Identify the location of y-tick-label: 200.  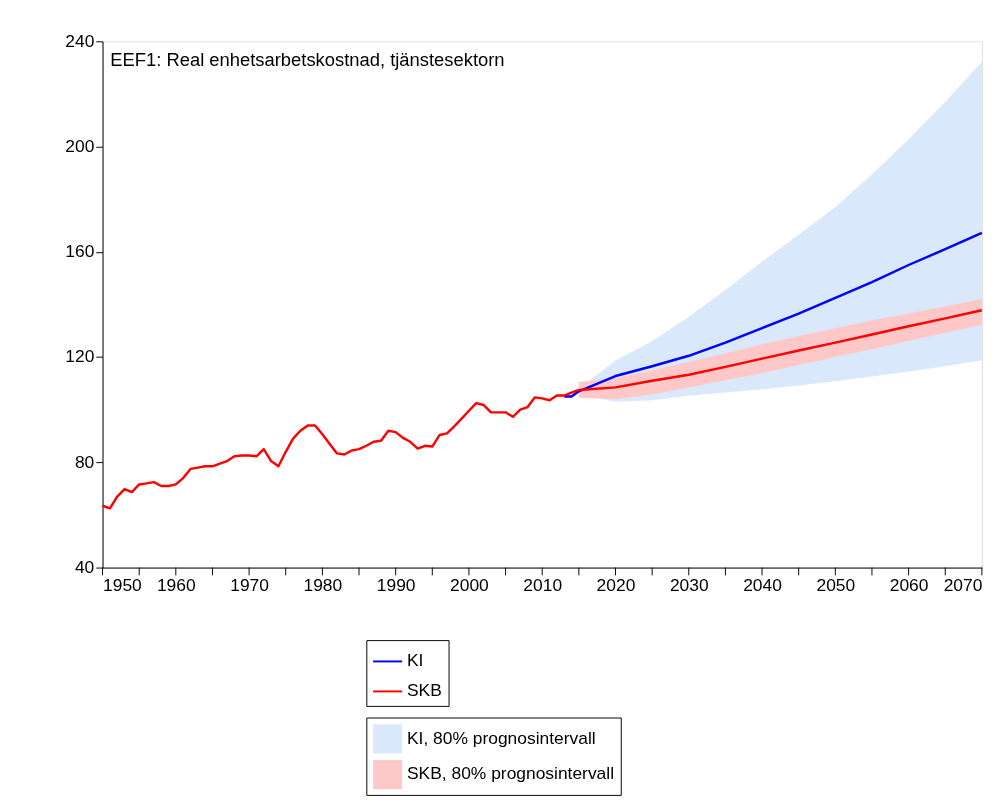
(80, 145).